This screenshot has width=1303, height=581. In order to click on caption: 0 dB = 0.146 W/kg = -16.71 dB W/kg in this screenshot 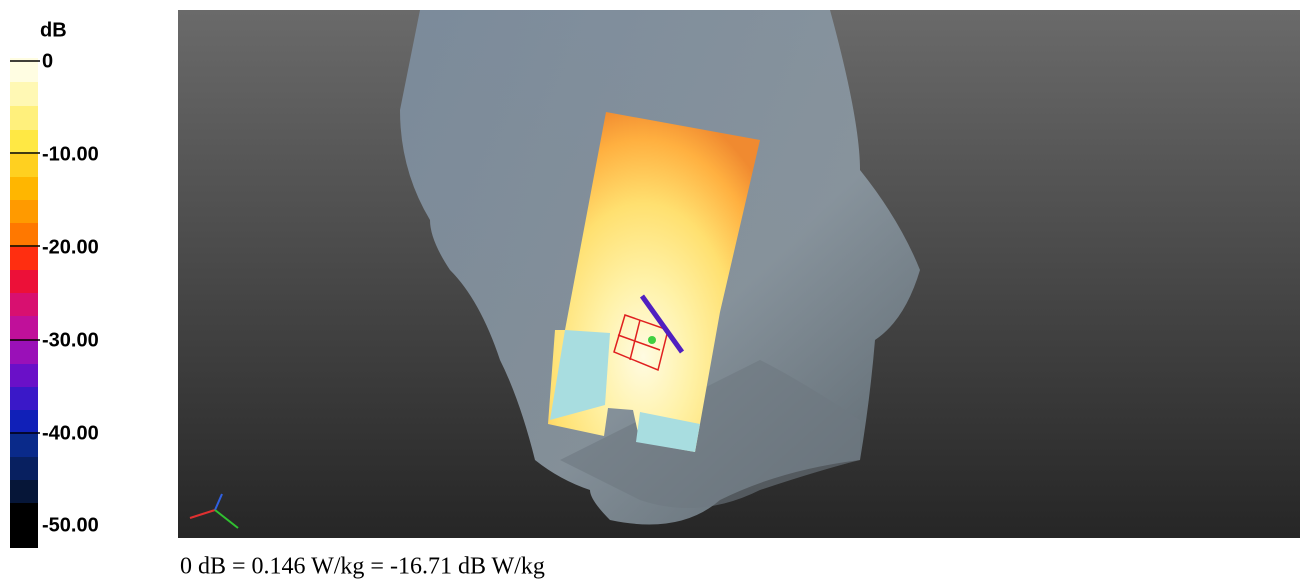, I will do `click(362, 567)`.